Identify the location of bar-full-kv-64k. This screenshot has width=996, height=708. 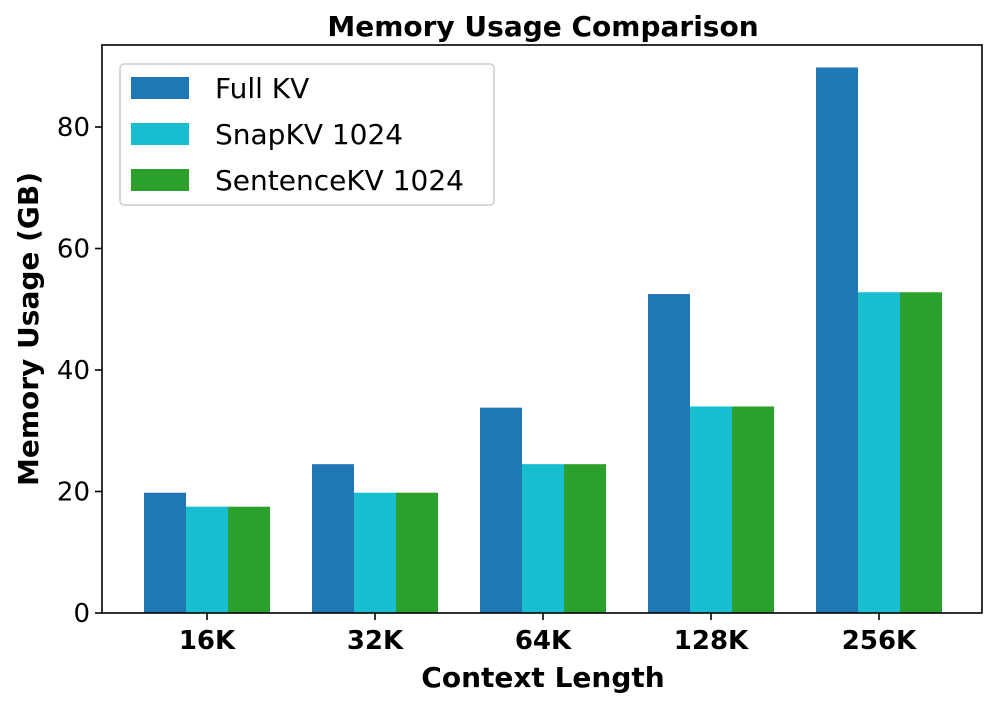
(501, 510).